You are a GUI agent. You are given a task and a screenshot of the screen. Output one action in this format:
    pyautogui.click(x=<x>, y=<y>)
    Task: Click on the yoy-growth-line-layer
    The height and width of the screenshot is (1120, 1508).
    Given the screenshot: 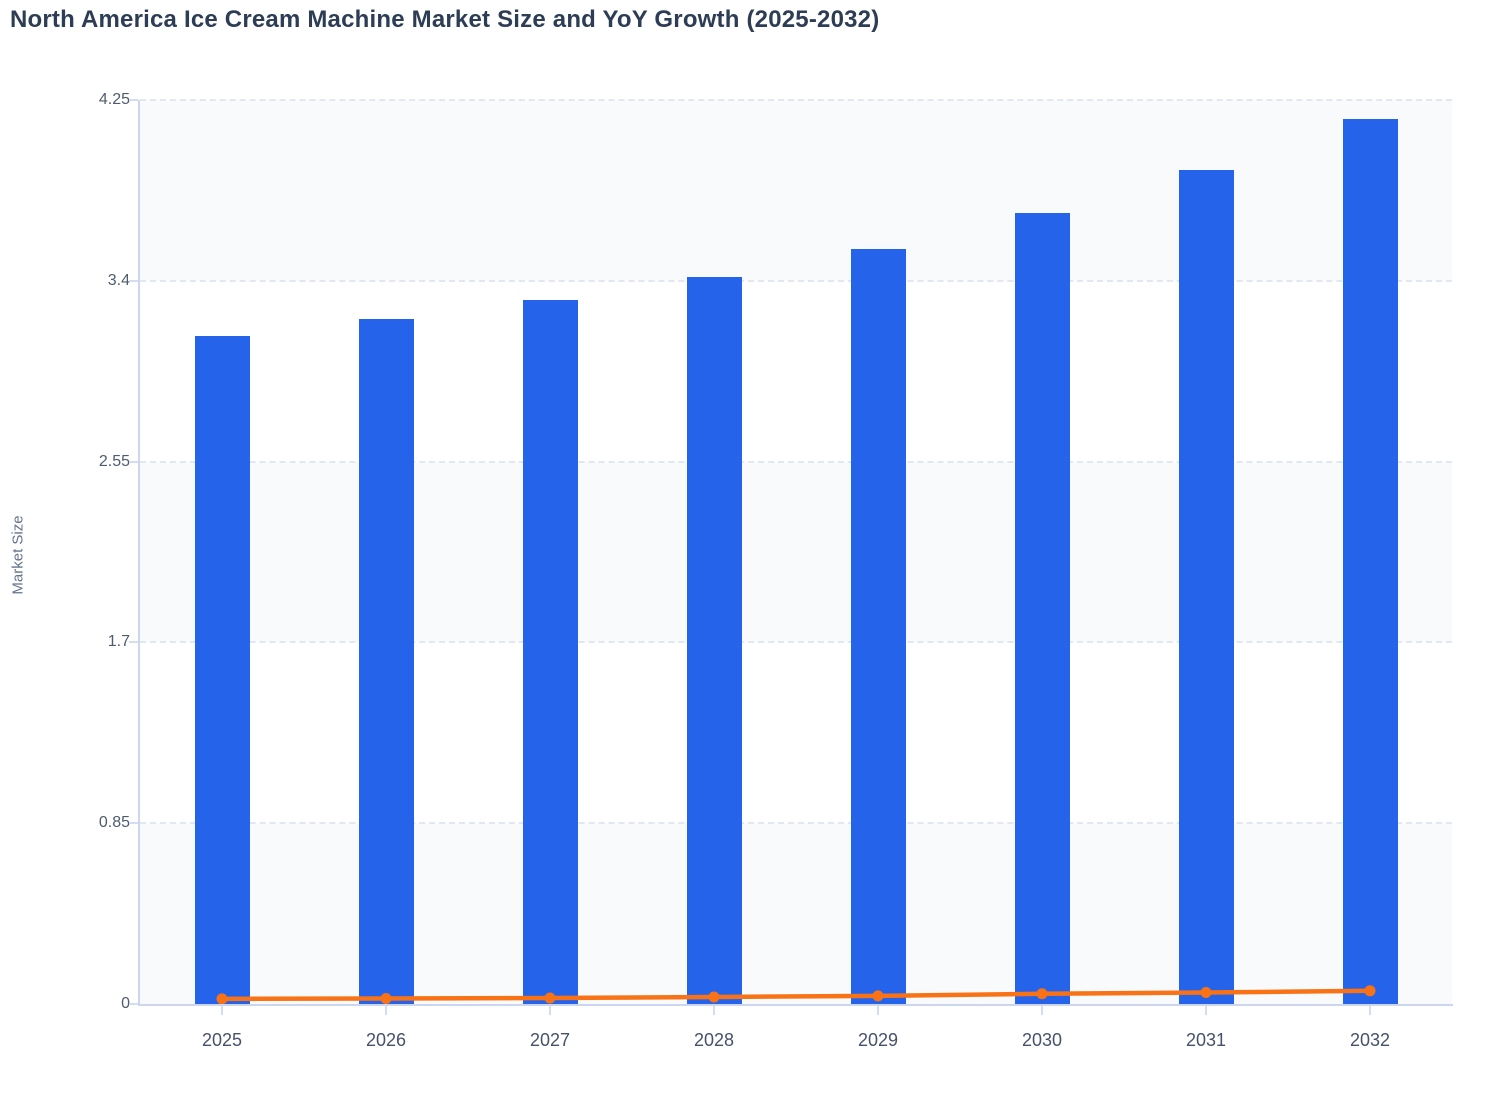 What is the action you would take?
    pyautogui.click(x=796, y=995)
    